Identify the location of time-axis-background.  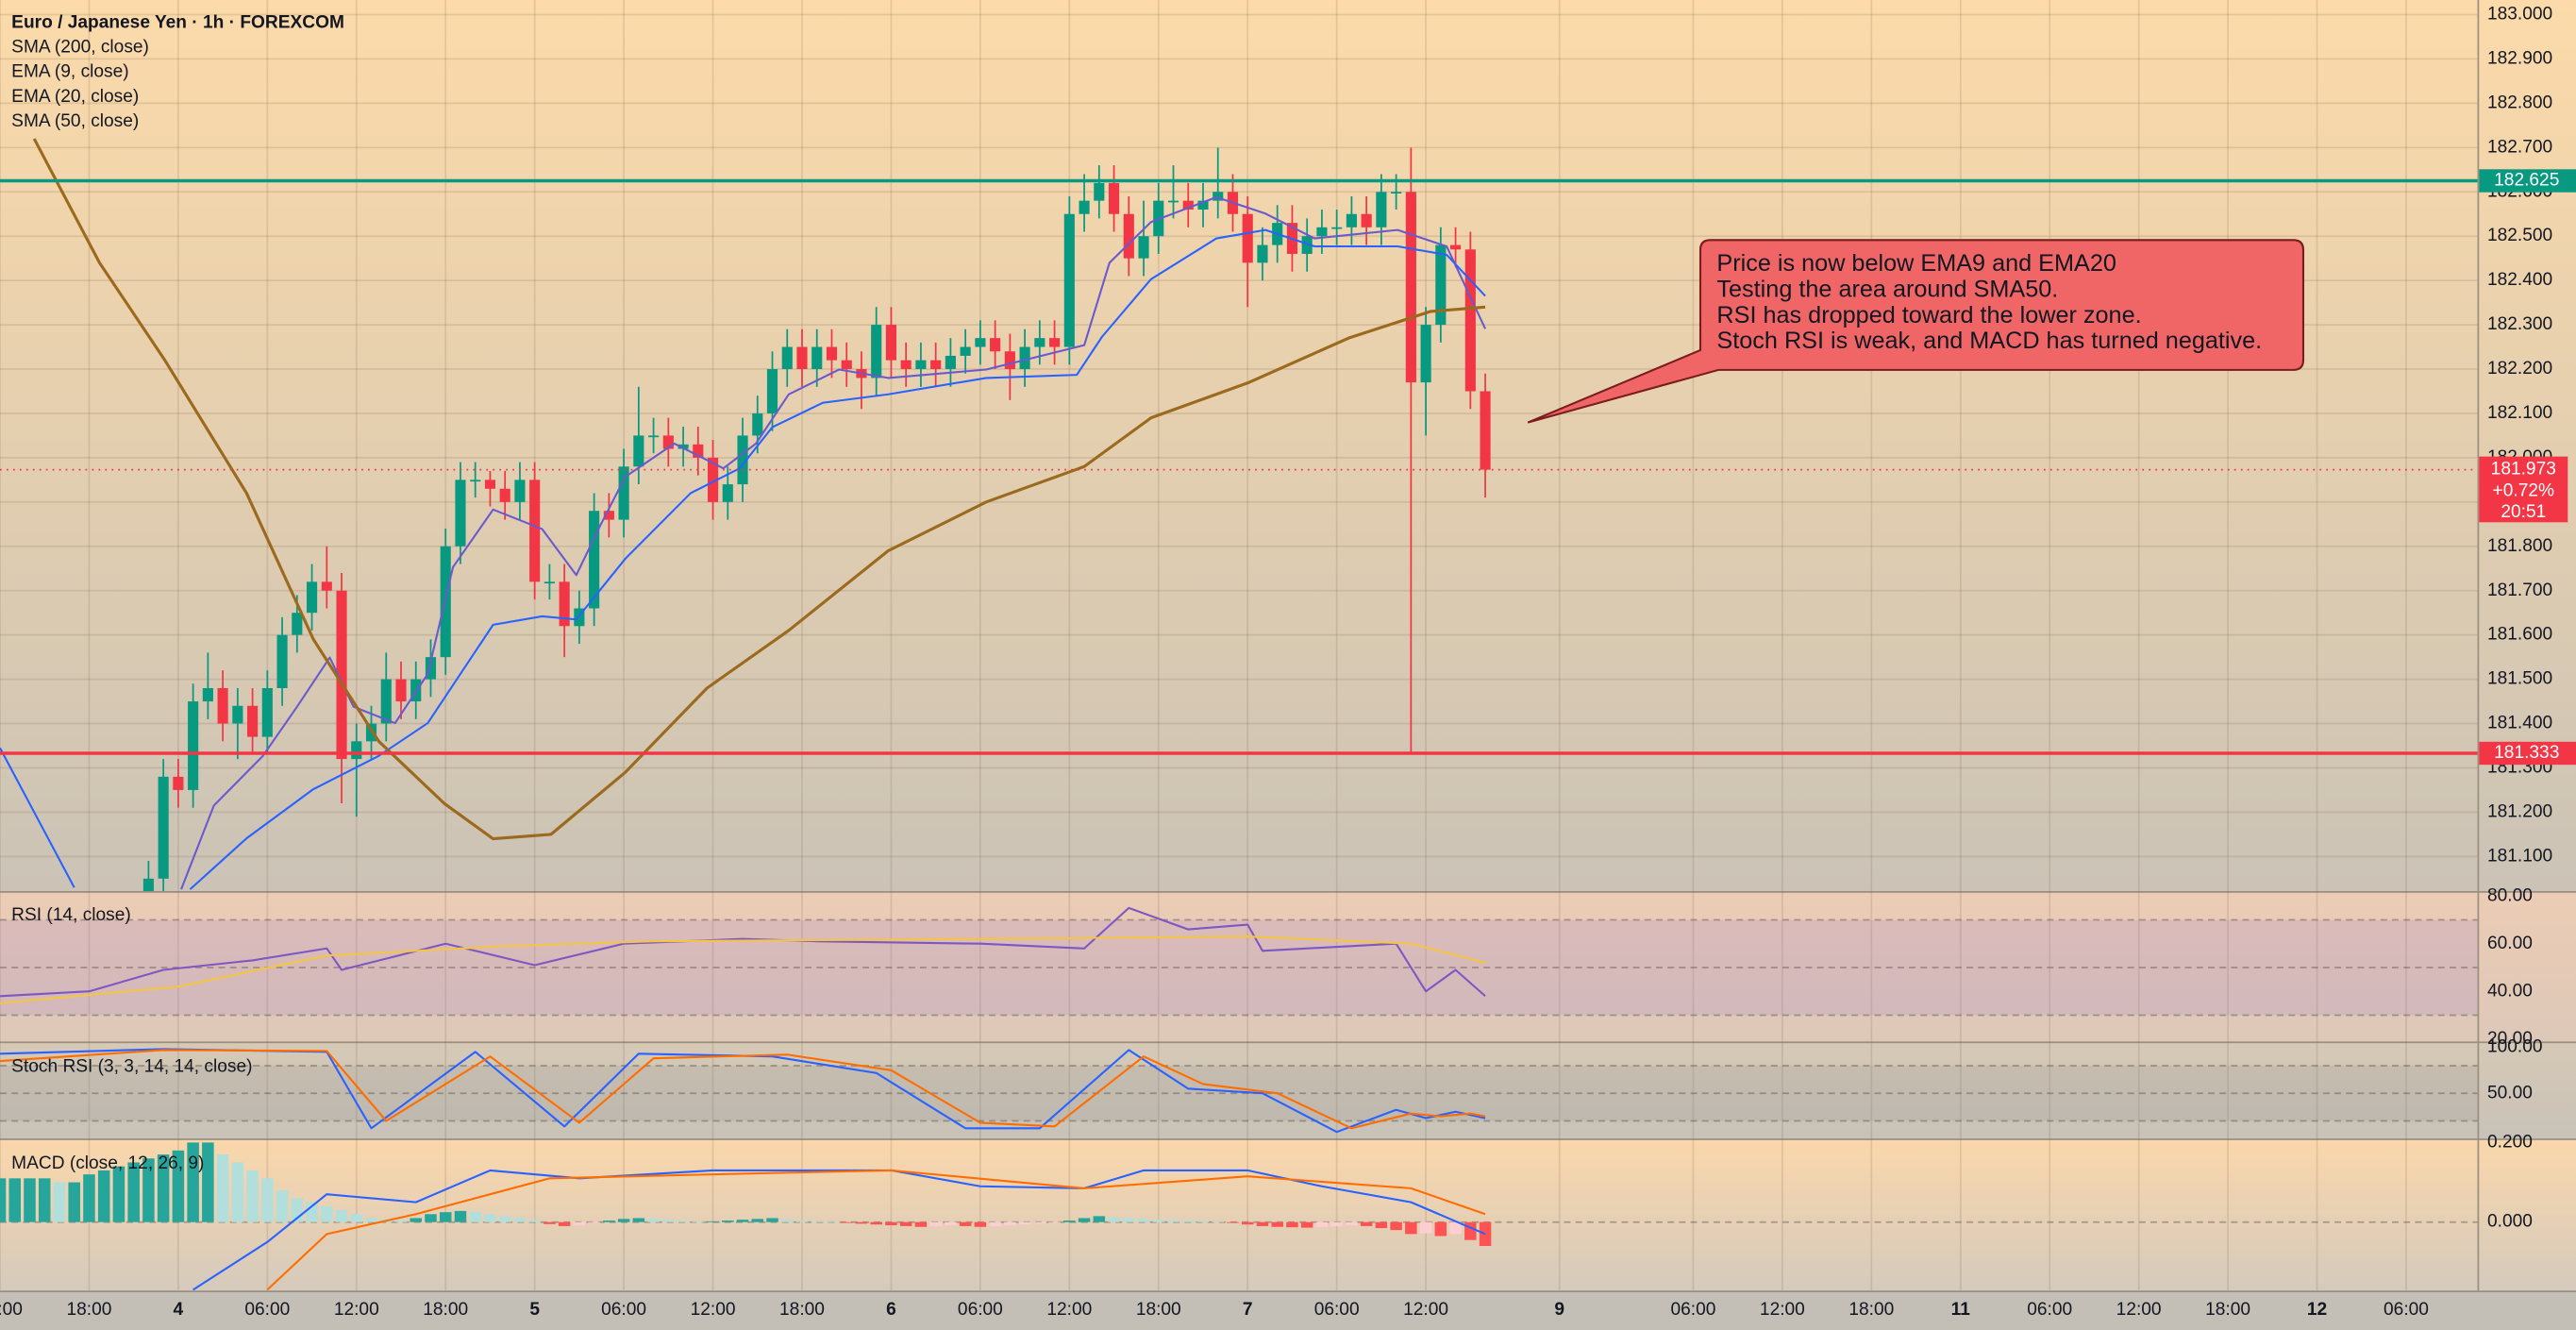
(1288, 1310).